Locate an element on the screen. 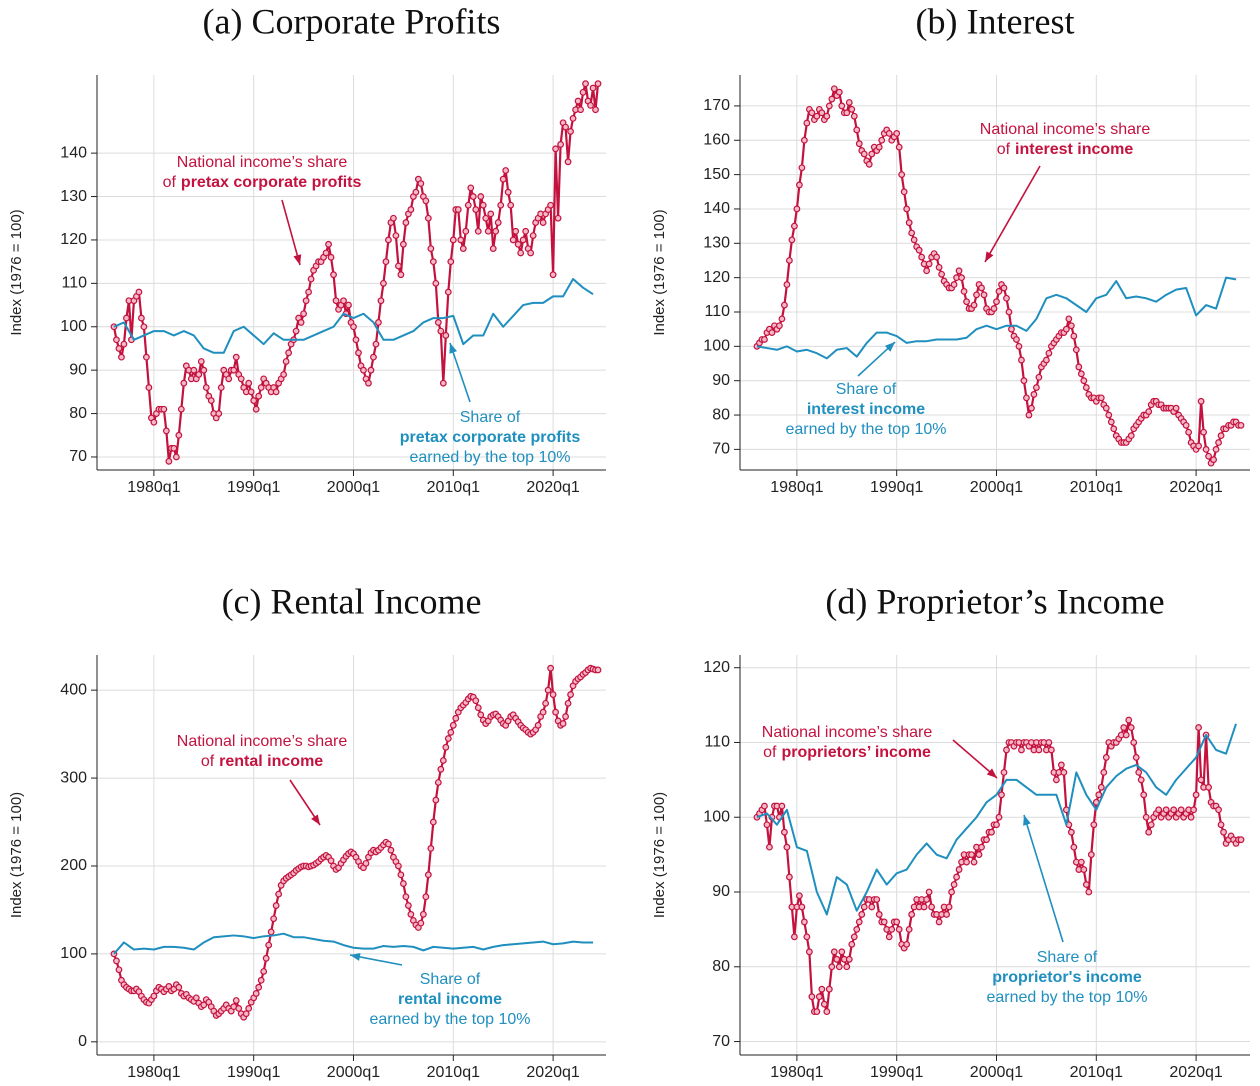 This screenshot has width=1260, height=1086. series-line is located at coordinates (996, 318).